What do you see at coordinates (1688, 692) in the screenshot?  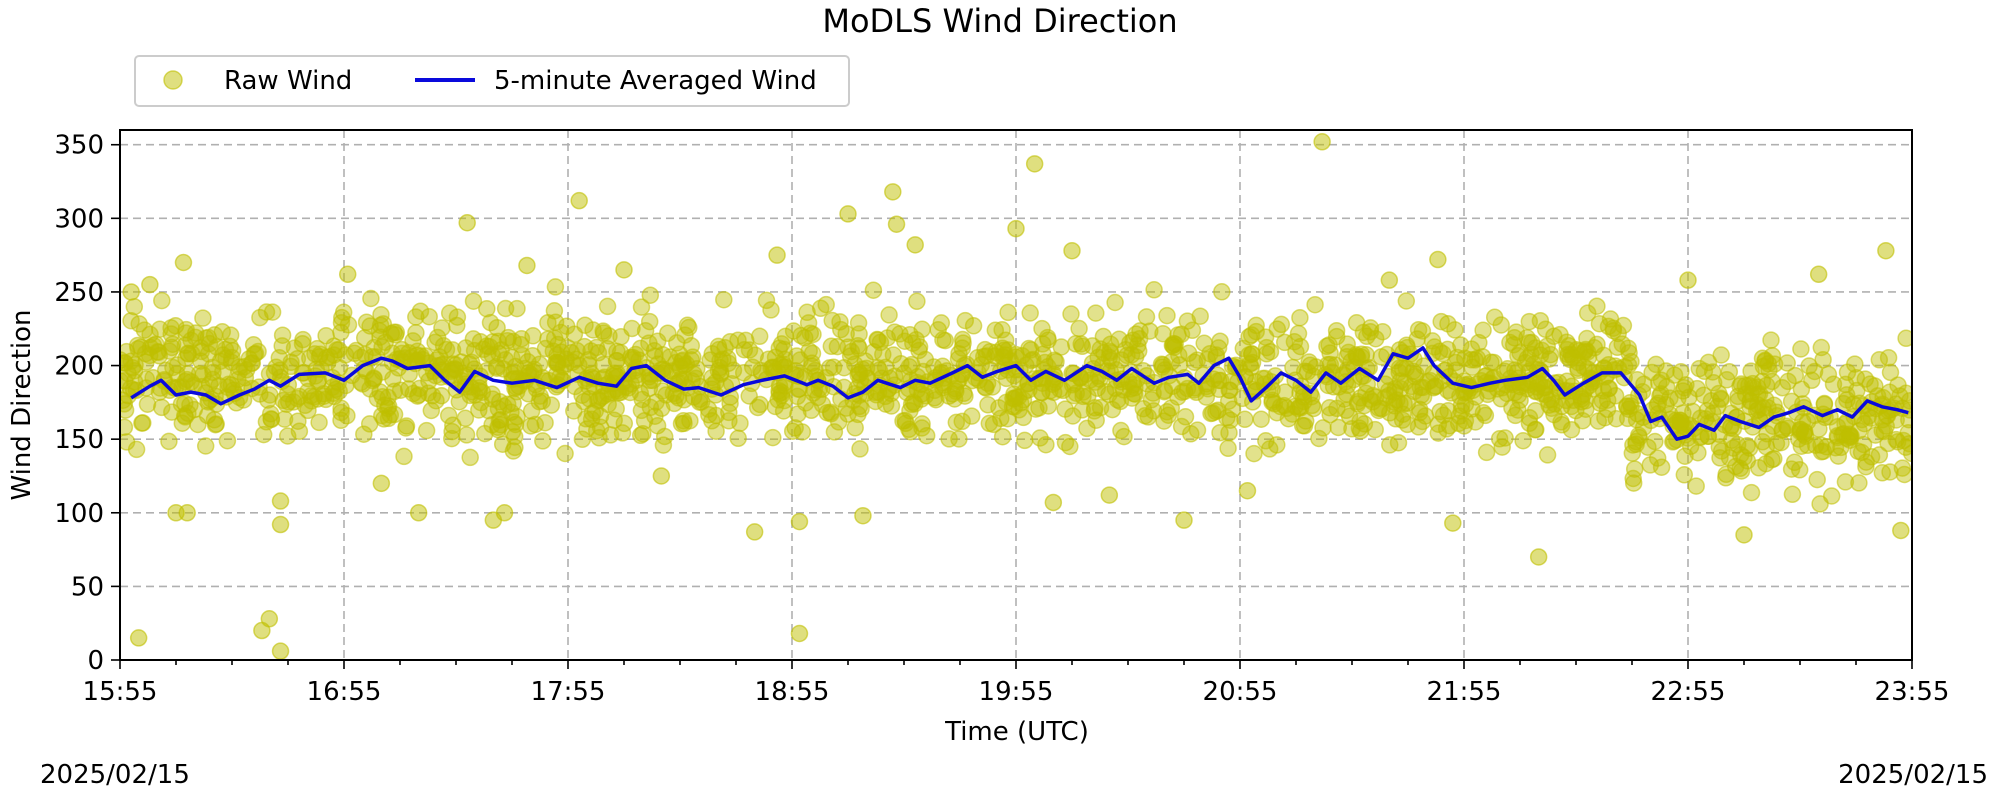 I see `x-tick-label: 22:55` at bounding box center [1688, 692].